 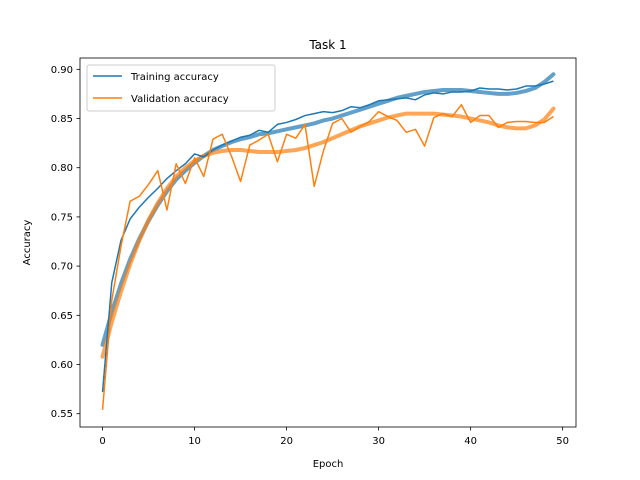 I want to click on legend-label-validation: Validation accuracy, so click(x=180, y=99).